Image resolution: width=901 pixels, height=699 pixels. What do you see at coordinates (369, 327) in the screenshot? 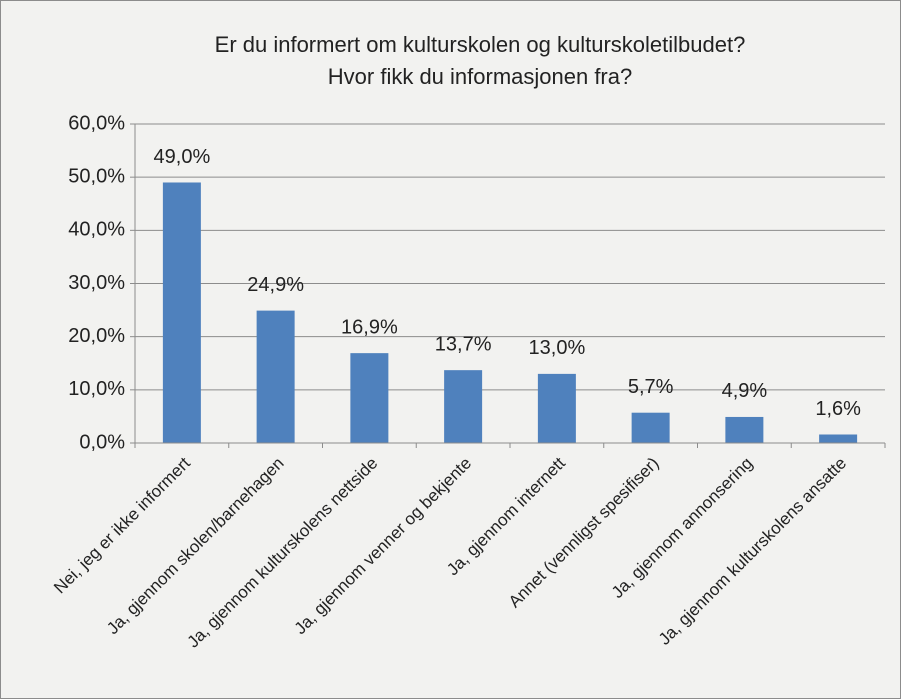
I see `value-label: 16,9%` at bounding box center [369, 327].